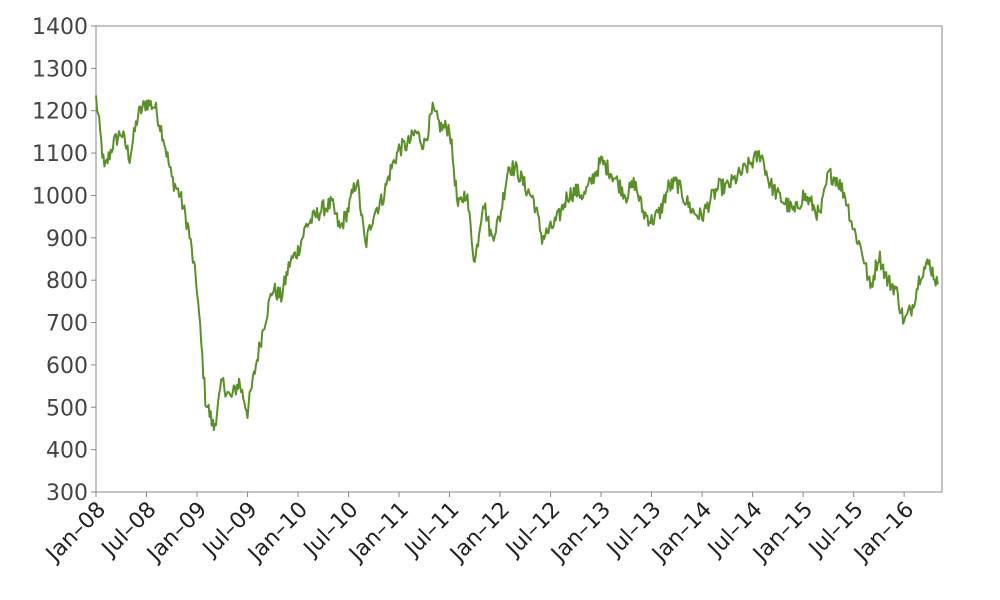 This screenshot has width=1000, height=600. Describe the element at coordinates (67, 366) in the screenshot. I see `y-tick-label: 600` at that location.